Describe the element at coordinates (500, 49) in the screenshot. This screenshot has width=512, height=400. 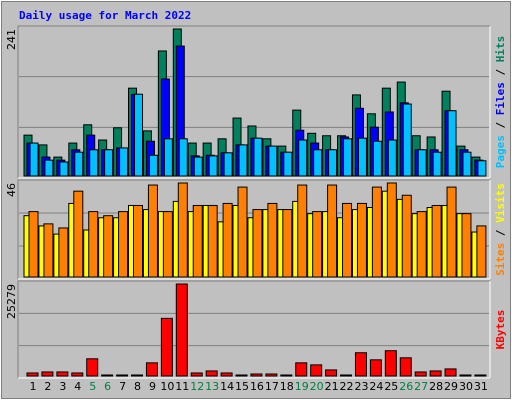
I see `legend-entry: Hits` at that location.